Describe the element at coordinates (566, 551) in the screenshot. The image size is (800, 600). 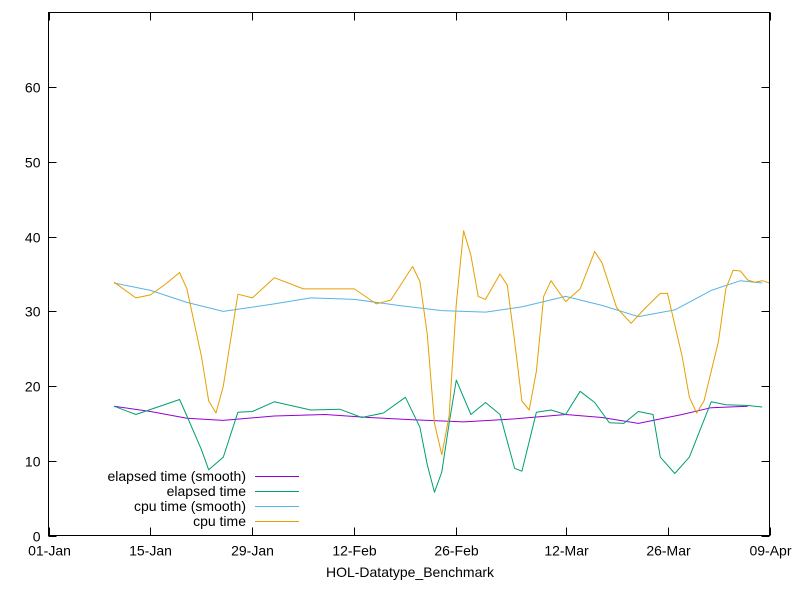
I see `x-tick-label: 12-Mar` at that location.